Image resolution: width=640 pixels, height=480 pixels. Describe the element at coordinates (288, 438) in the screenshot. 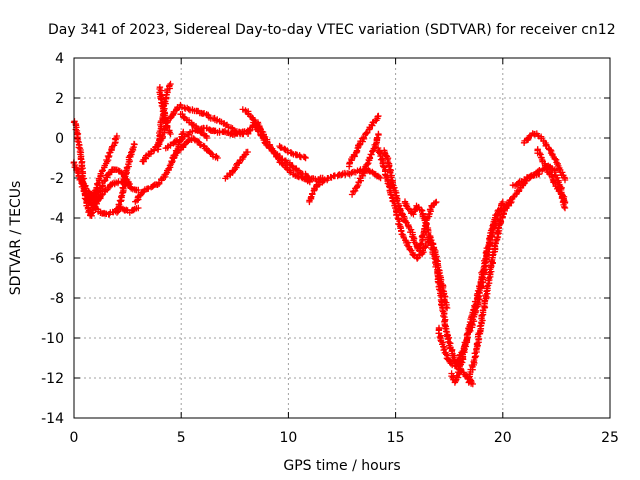

I see `x-tick-label: 10` at that location.